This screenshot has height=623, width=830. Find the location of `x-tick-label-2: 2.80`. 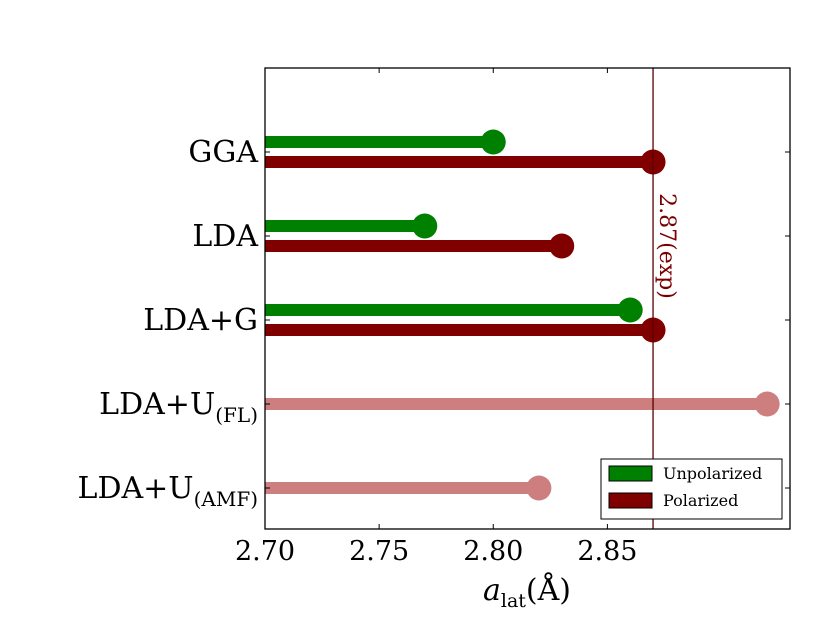

x-tick-label-2: 2.80 is located at coordinates (493, 551).